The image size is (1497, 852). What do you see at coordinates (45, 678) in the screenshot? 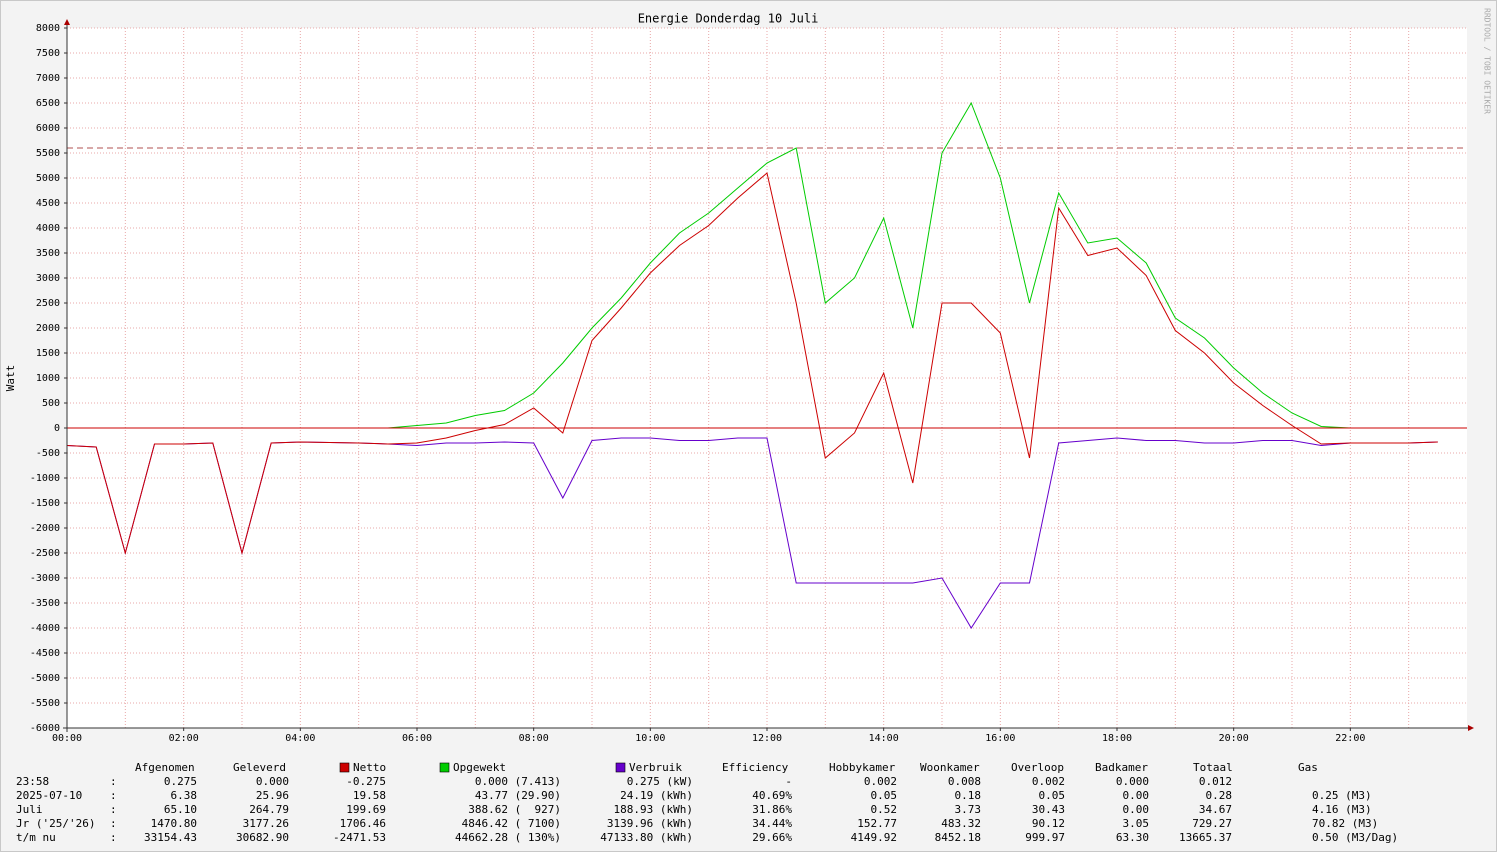
I see `y-tick-label: -5000` at bounding box center [45, 678].